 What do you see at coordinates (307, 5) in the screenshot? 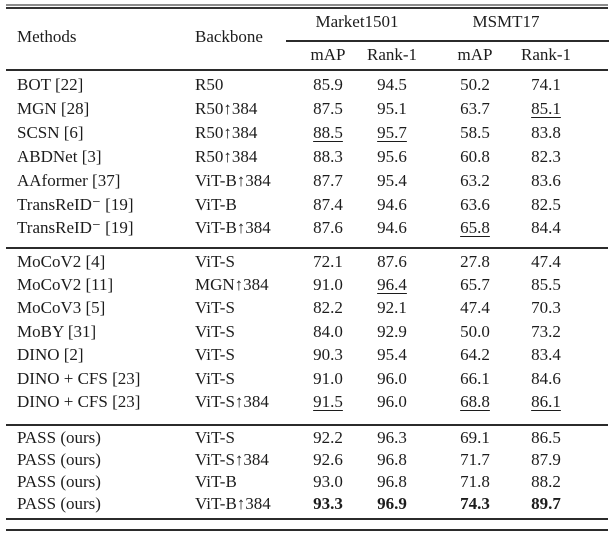
I see `top-rule-outer` at bounding box center [307, 5].